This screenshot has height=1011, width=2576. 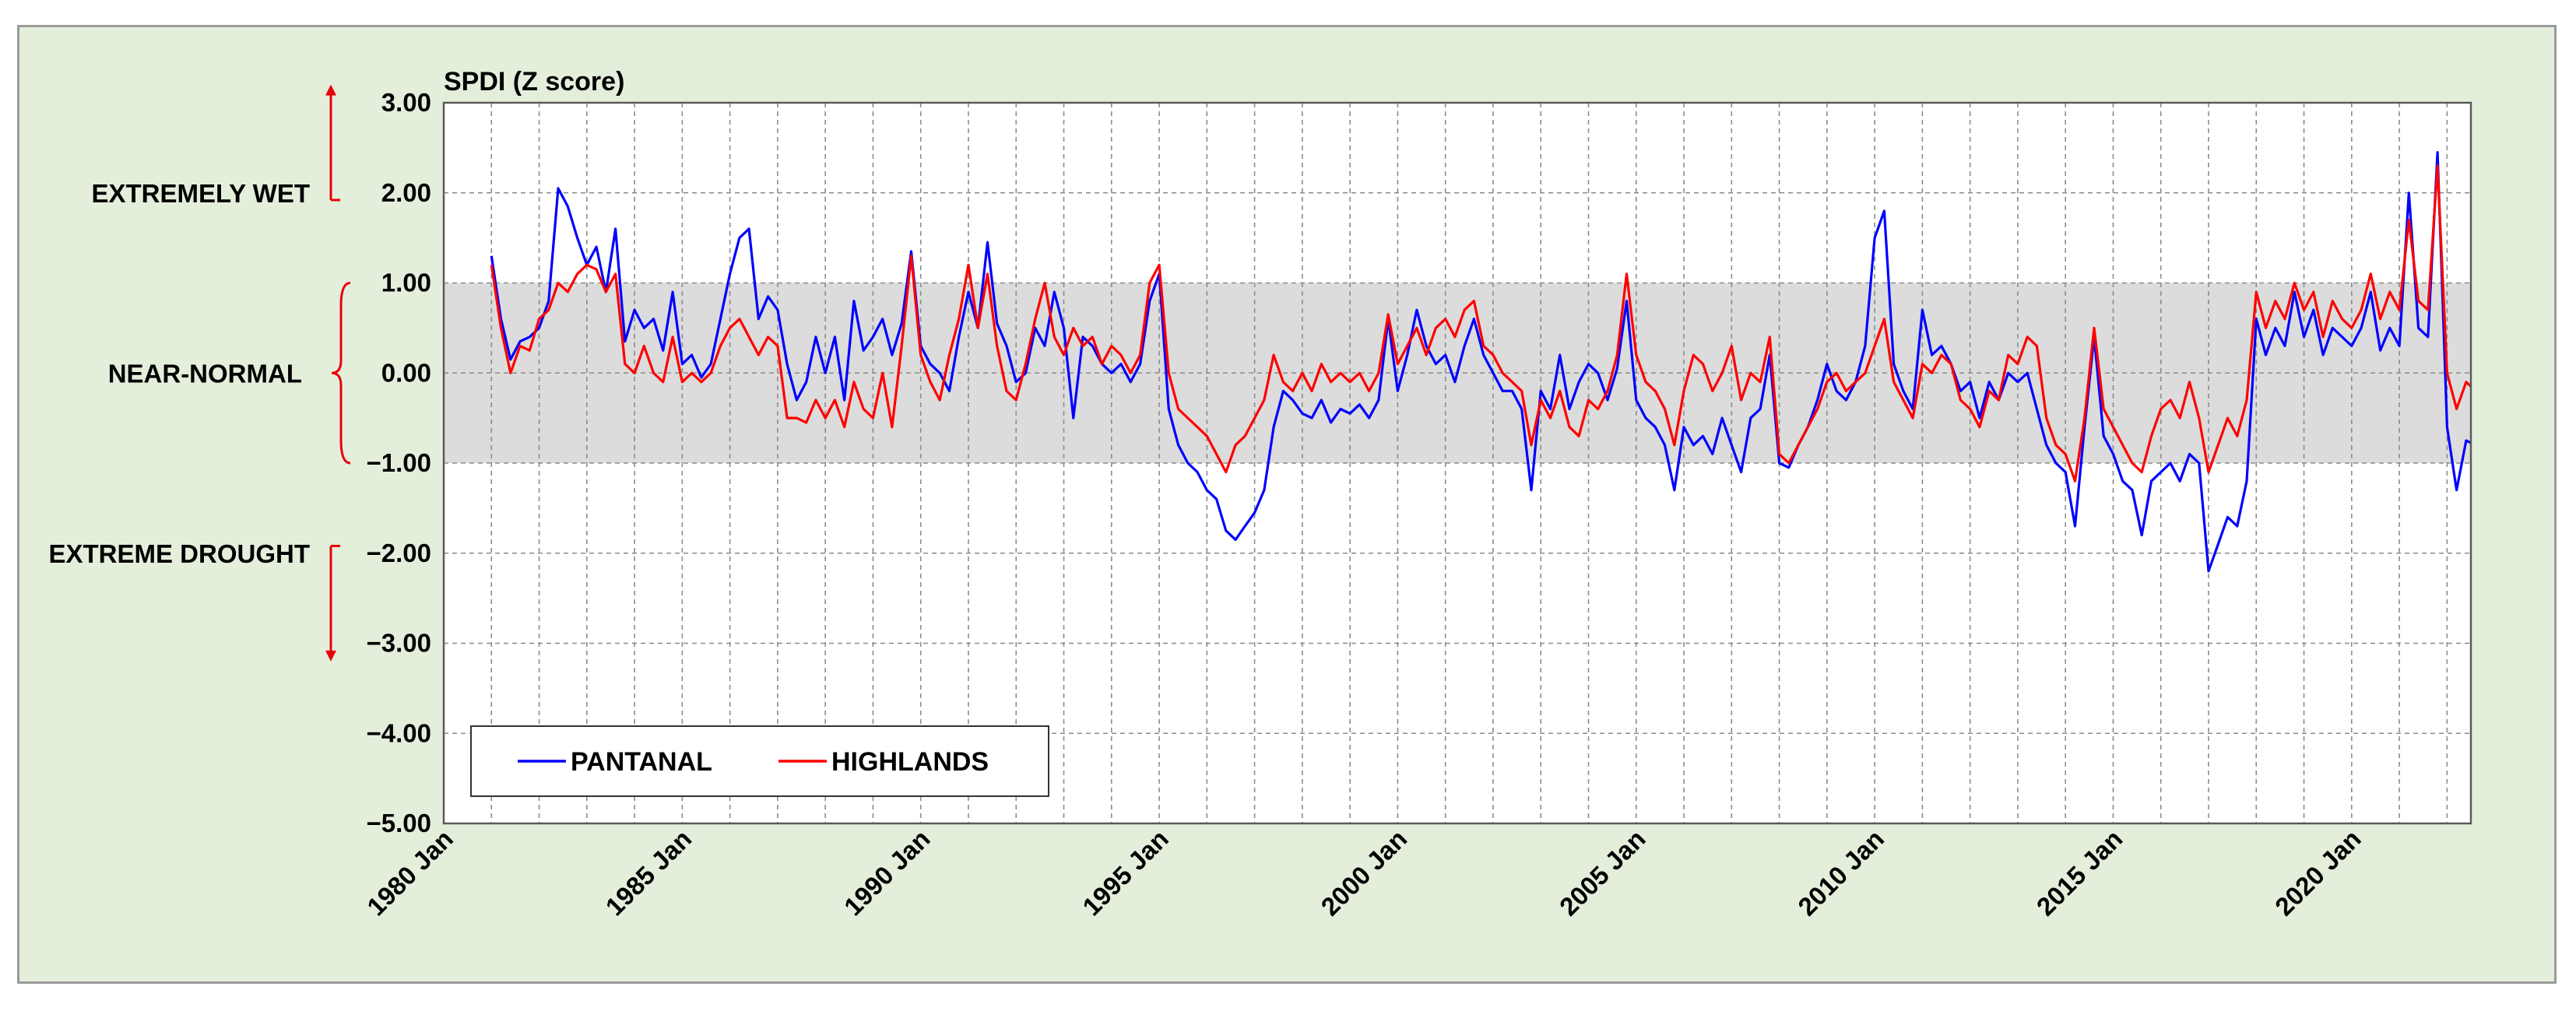 What do you see at coordinates (1841, 873) in the screenshot?
I see `x-tick-label: 2010 Jan` at bounding box center [1841, 873].